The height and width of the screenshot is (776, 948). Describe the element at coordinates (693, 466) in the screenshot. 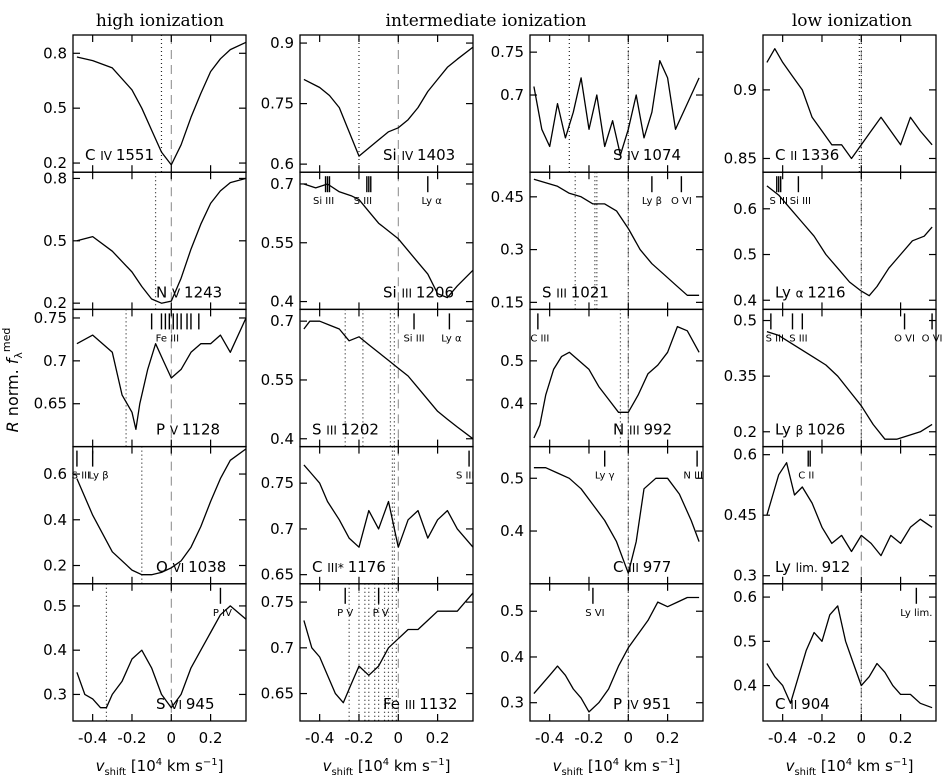

I see `line-marker: N III` at that location.